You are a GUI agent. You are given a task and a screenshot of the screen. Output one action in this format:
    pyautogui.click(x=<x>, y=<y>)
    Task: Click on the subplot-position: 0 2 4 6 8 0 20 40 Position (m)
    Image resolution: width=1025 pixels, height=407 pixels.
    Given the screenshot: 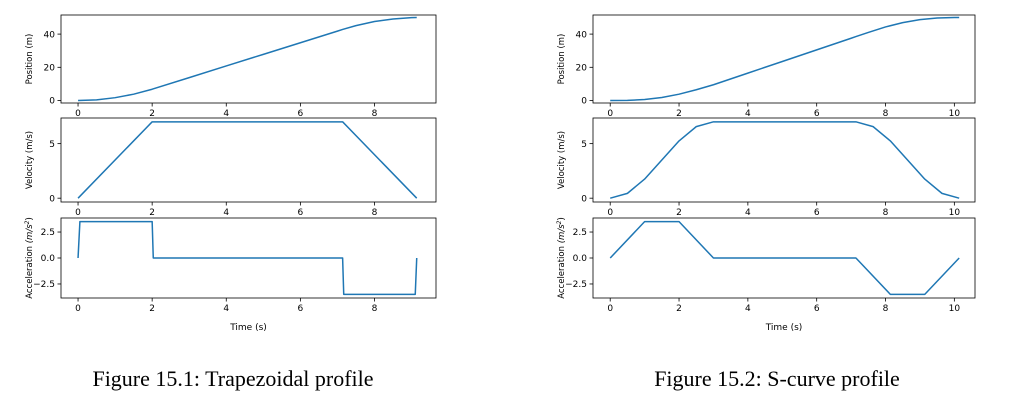 What is the action you would take?
    pyautogui.click(x=231, y=66)
    